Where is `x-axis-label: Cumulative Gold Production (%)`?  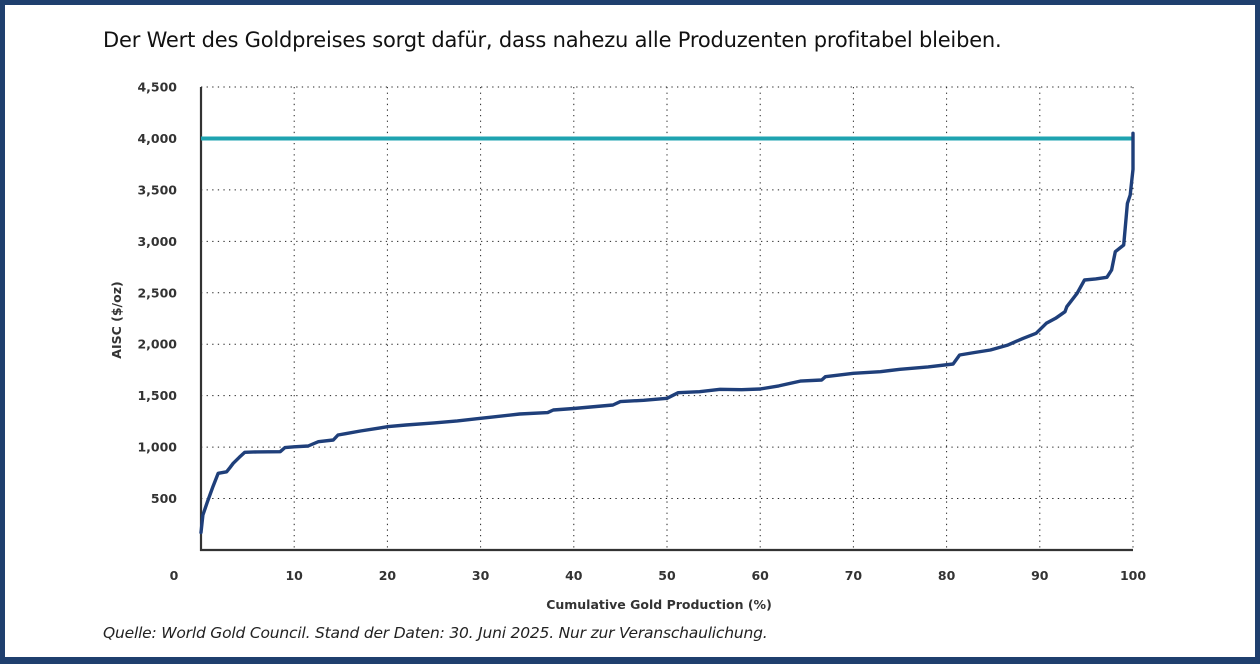 x-axis-label: Cumulative Gold Production (%) is located at coordinates (659, 604).